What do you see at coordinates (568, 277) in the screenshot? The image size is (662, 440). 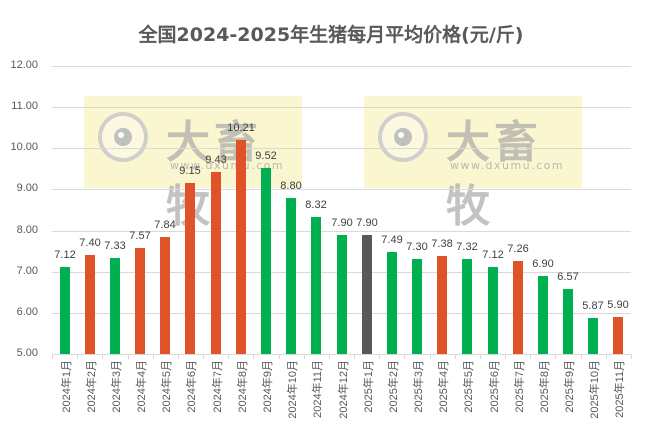 I see `data-label: 6.57` at bounding box center [568, 277].